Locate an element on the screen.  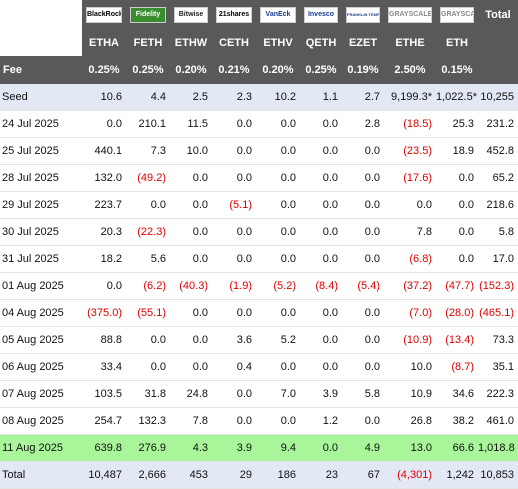
fee-value: 0.19% is located at coordinates (363, 70).